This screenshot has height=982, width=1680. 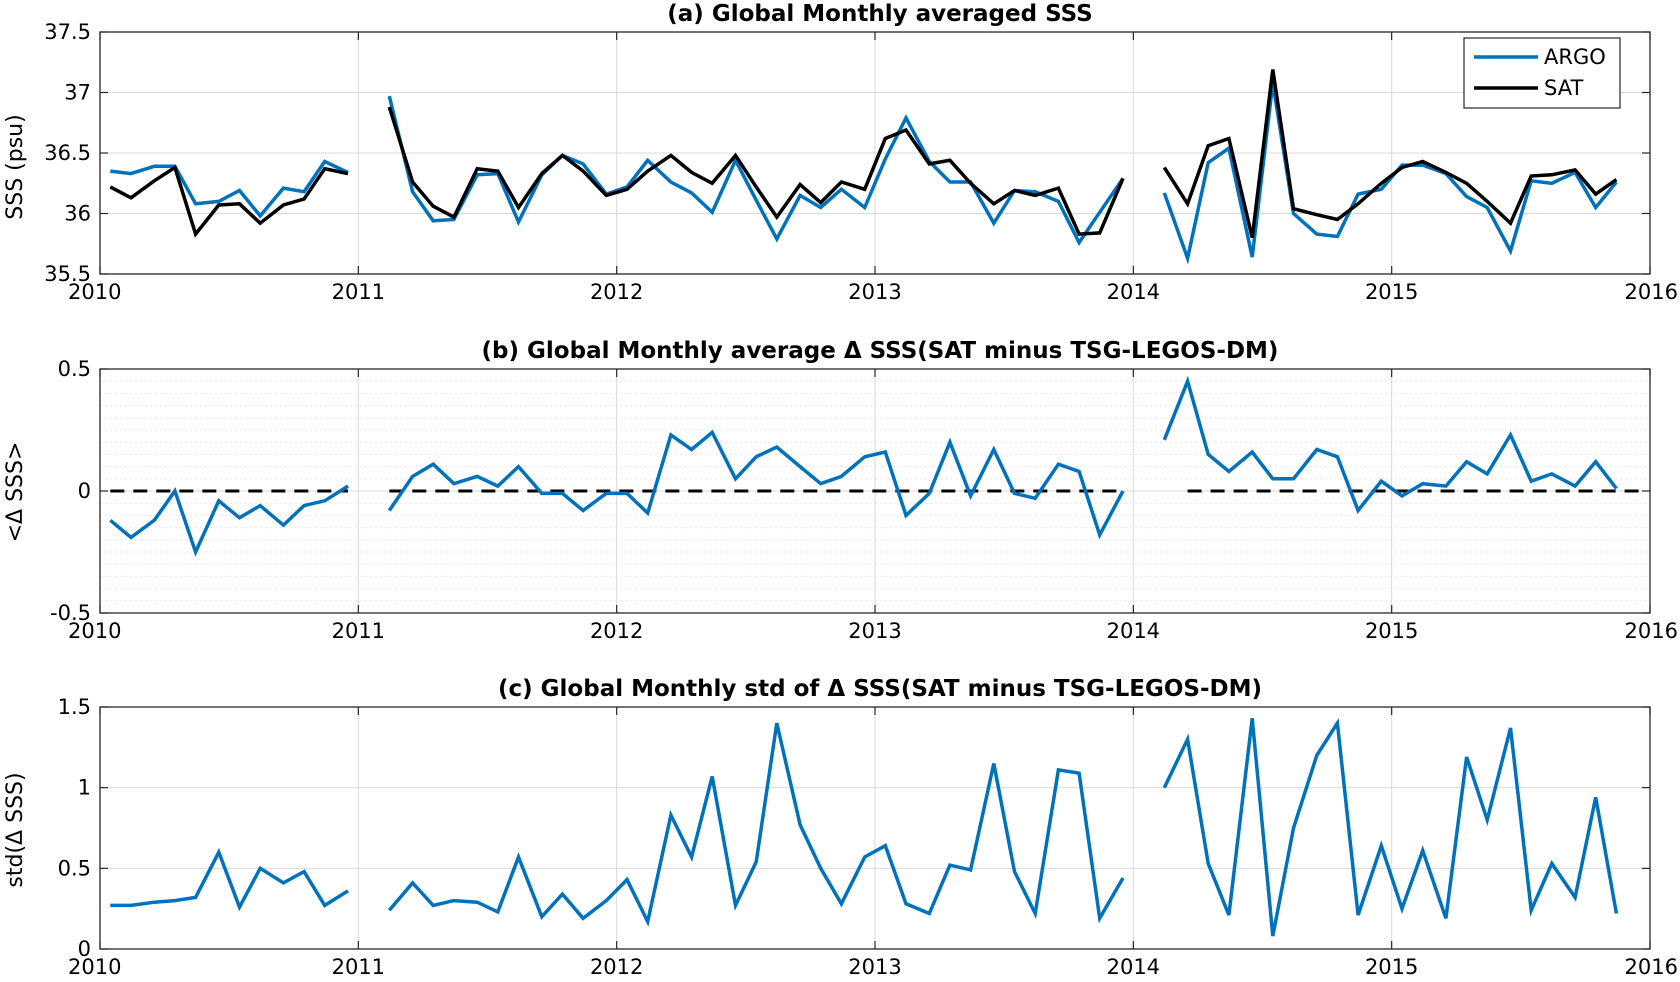 What do you see at coordinates (616, 631) in the screenshot?
I see `panel-b-xtick-label: 2012` at bounding box center [616, 631].